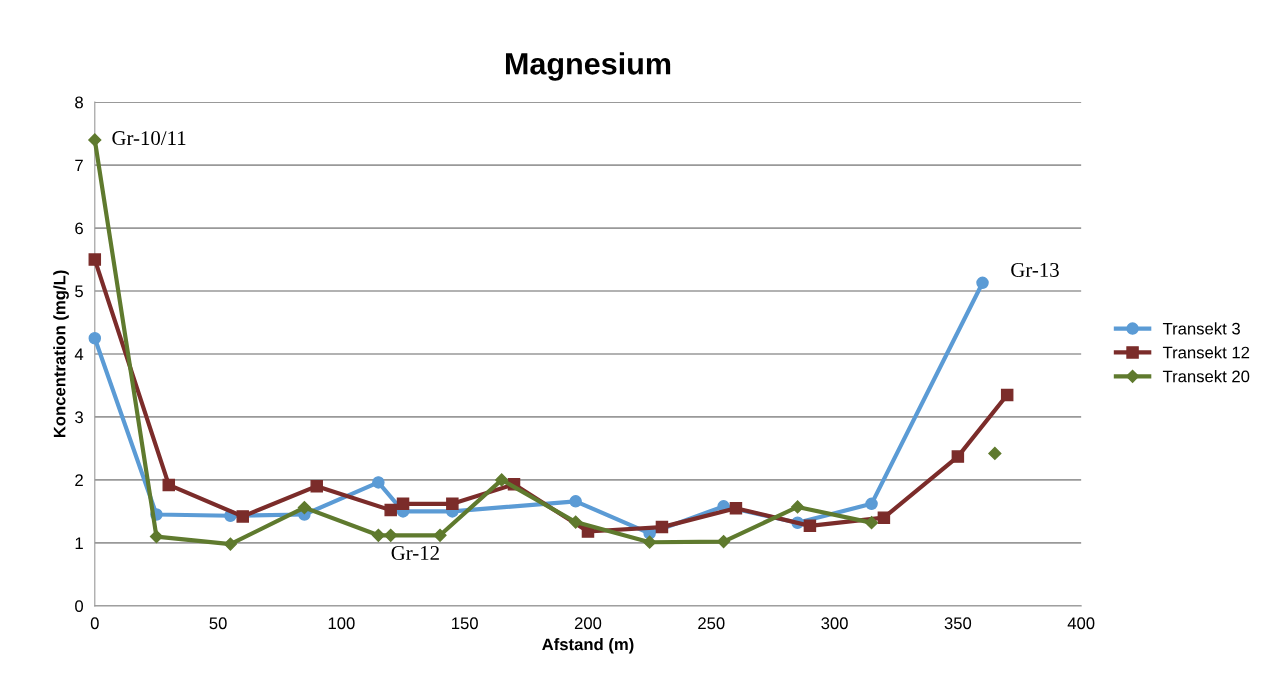 The image size is (1281, 690). What do you see at coordinates (218, 623) in the screenshot?
I see `x-tick-label: 50` at bounding box center [218, 623].